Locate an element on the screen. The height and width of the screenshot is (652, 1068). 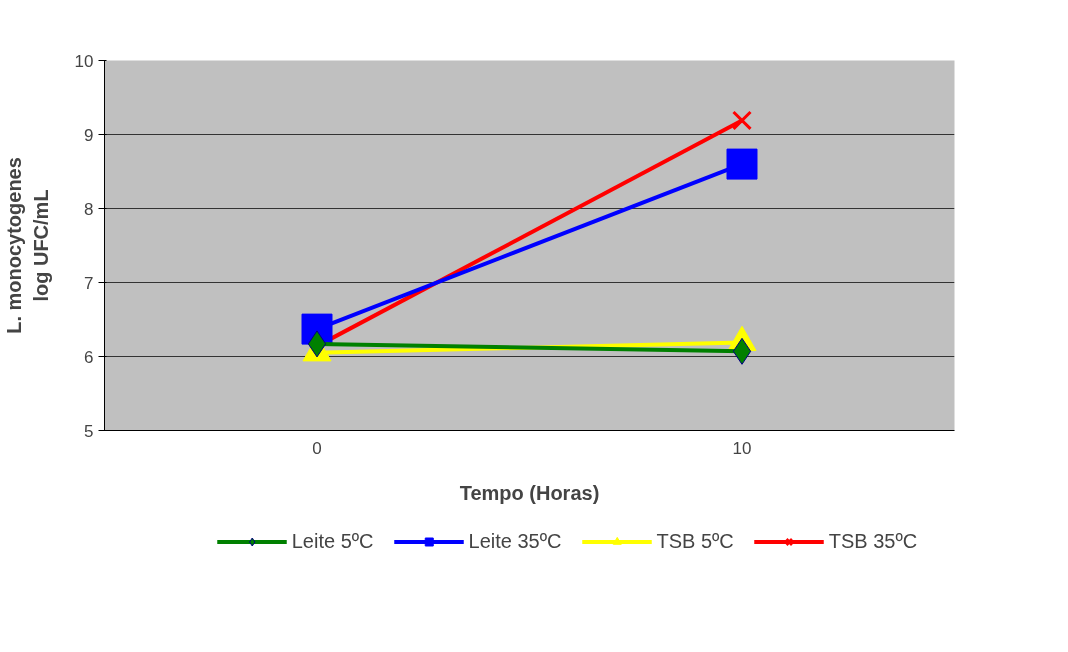
y-tick-label: 5 is located at coordinates (89, 431).